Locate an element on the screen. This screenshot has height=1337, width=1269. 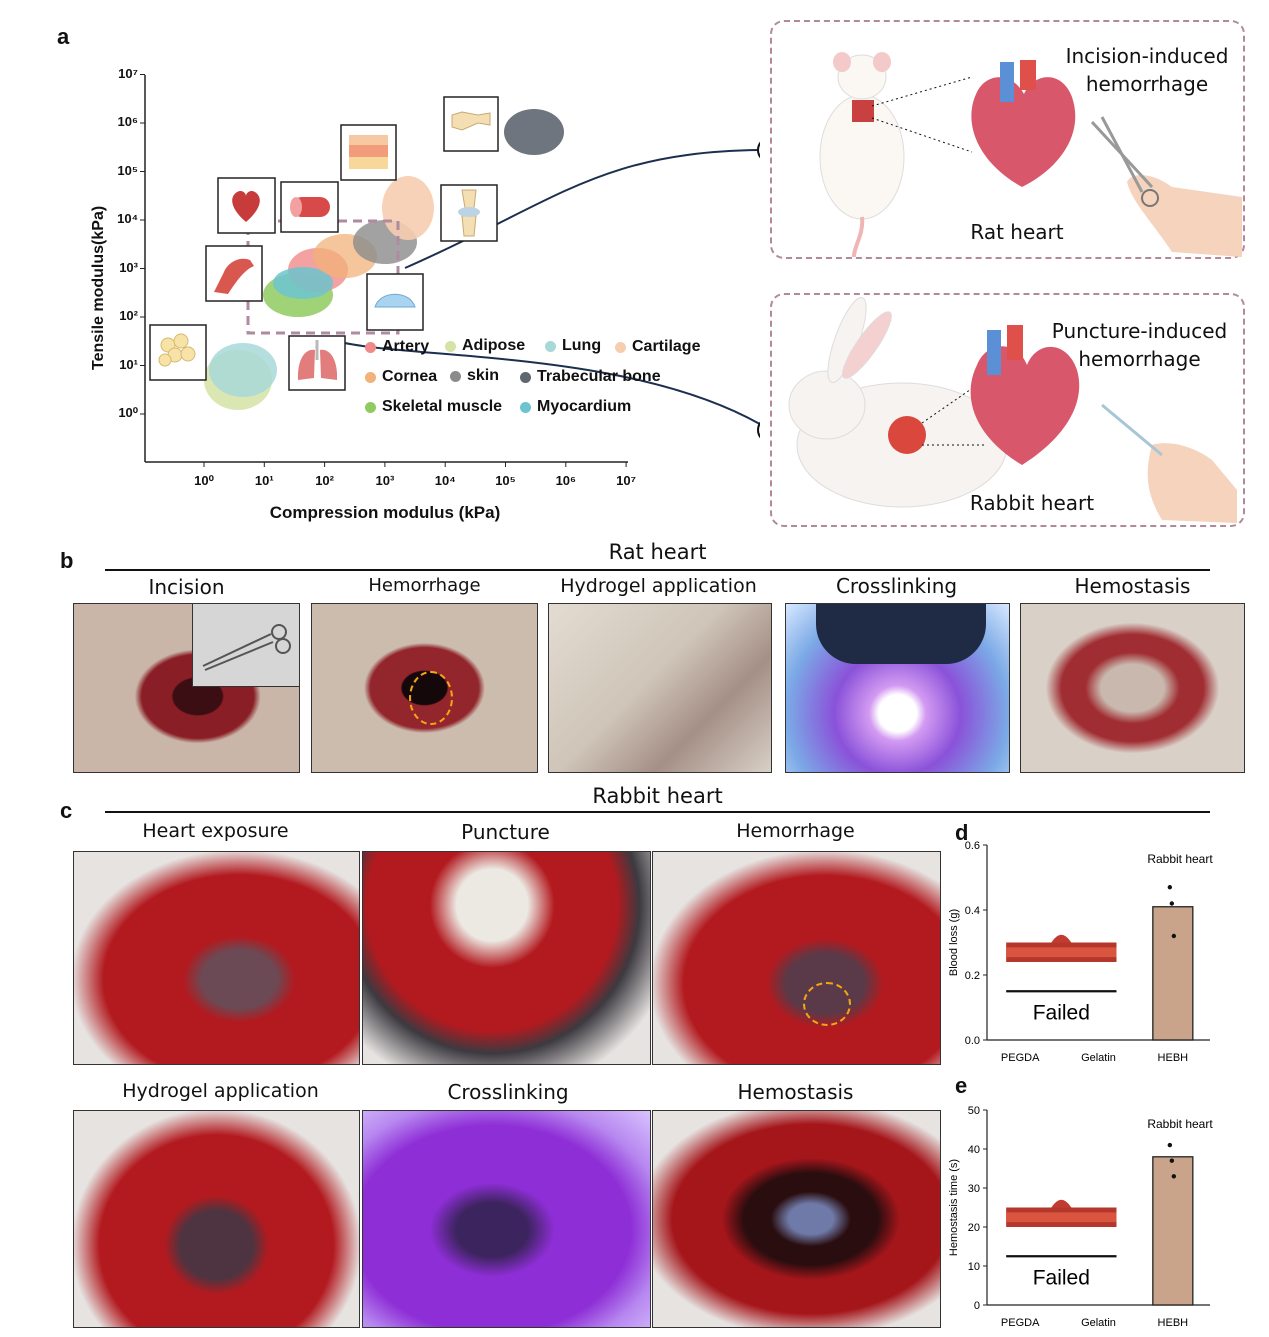
lung-icon is located at coordinates (317, 363).